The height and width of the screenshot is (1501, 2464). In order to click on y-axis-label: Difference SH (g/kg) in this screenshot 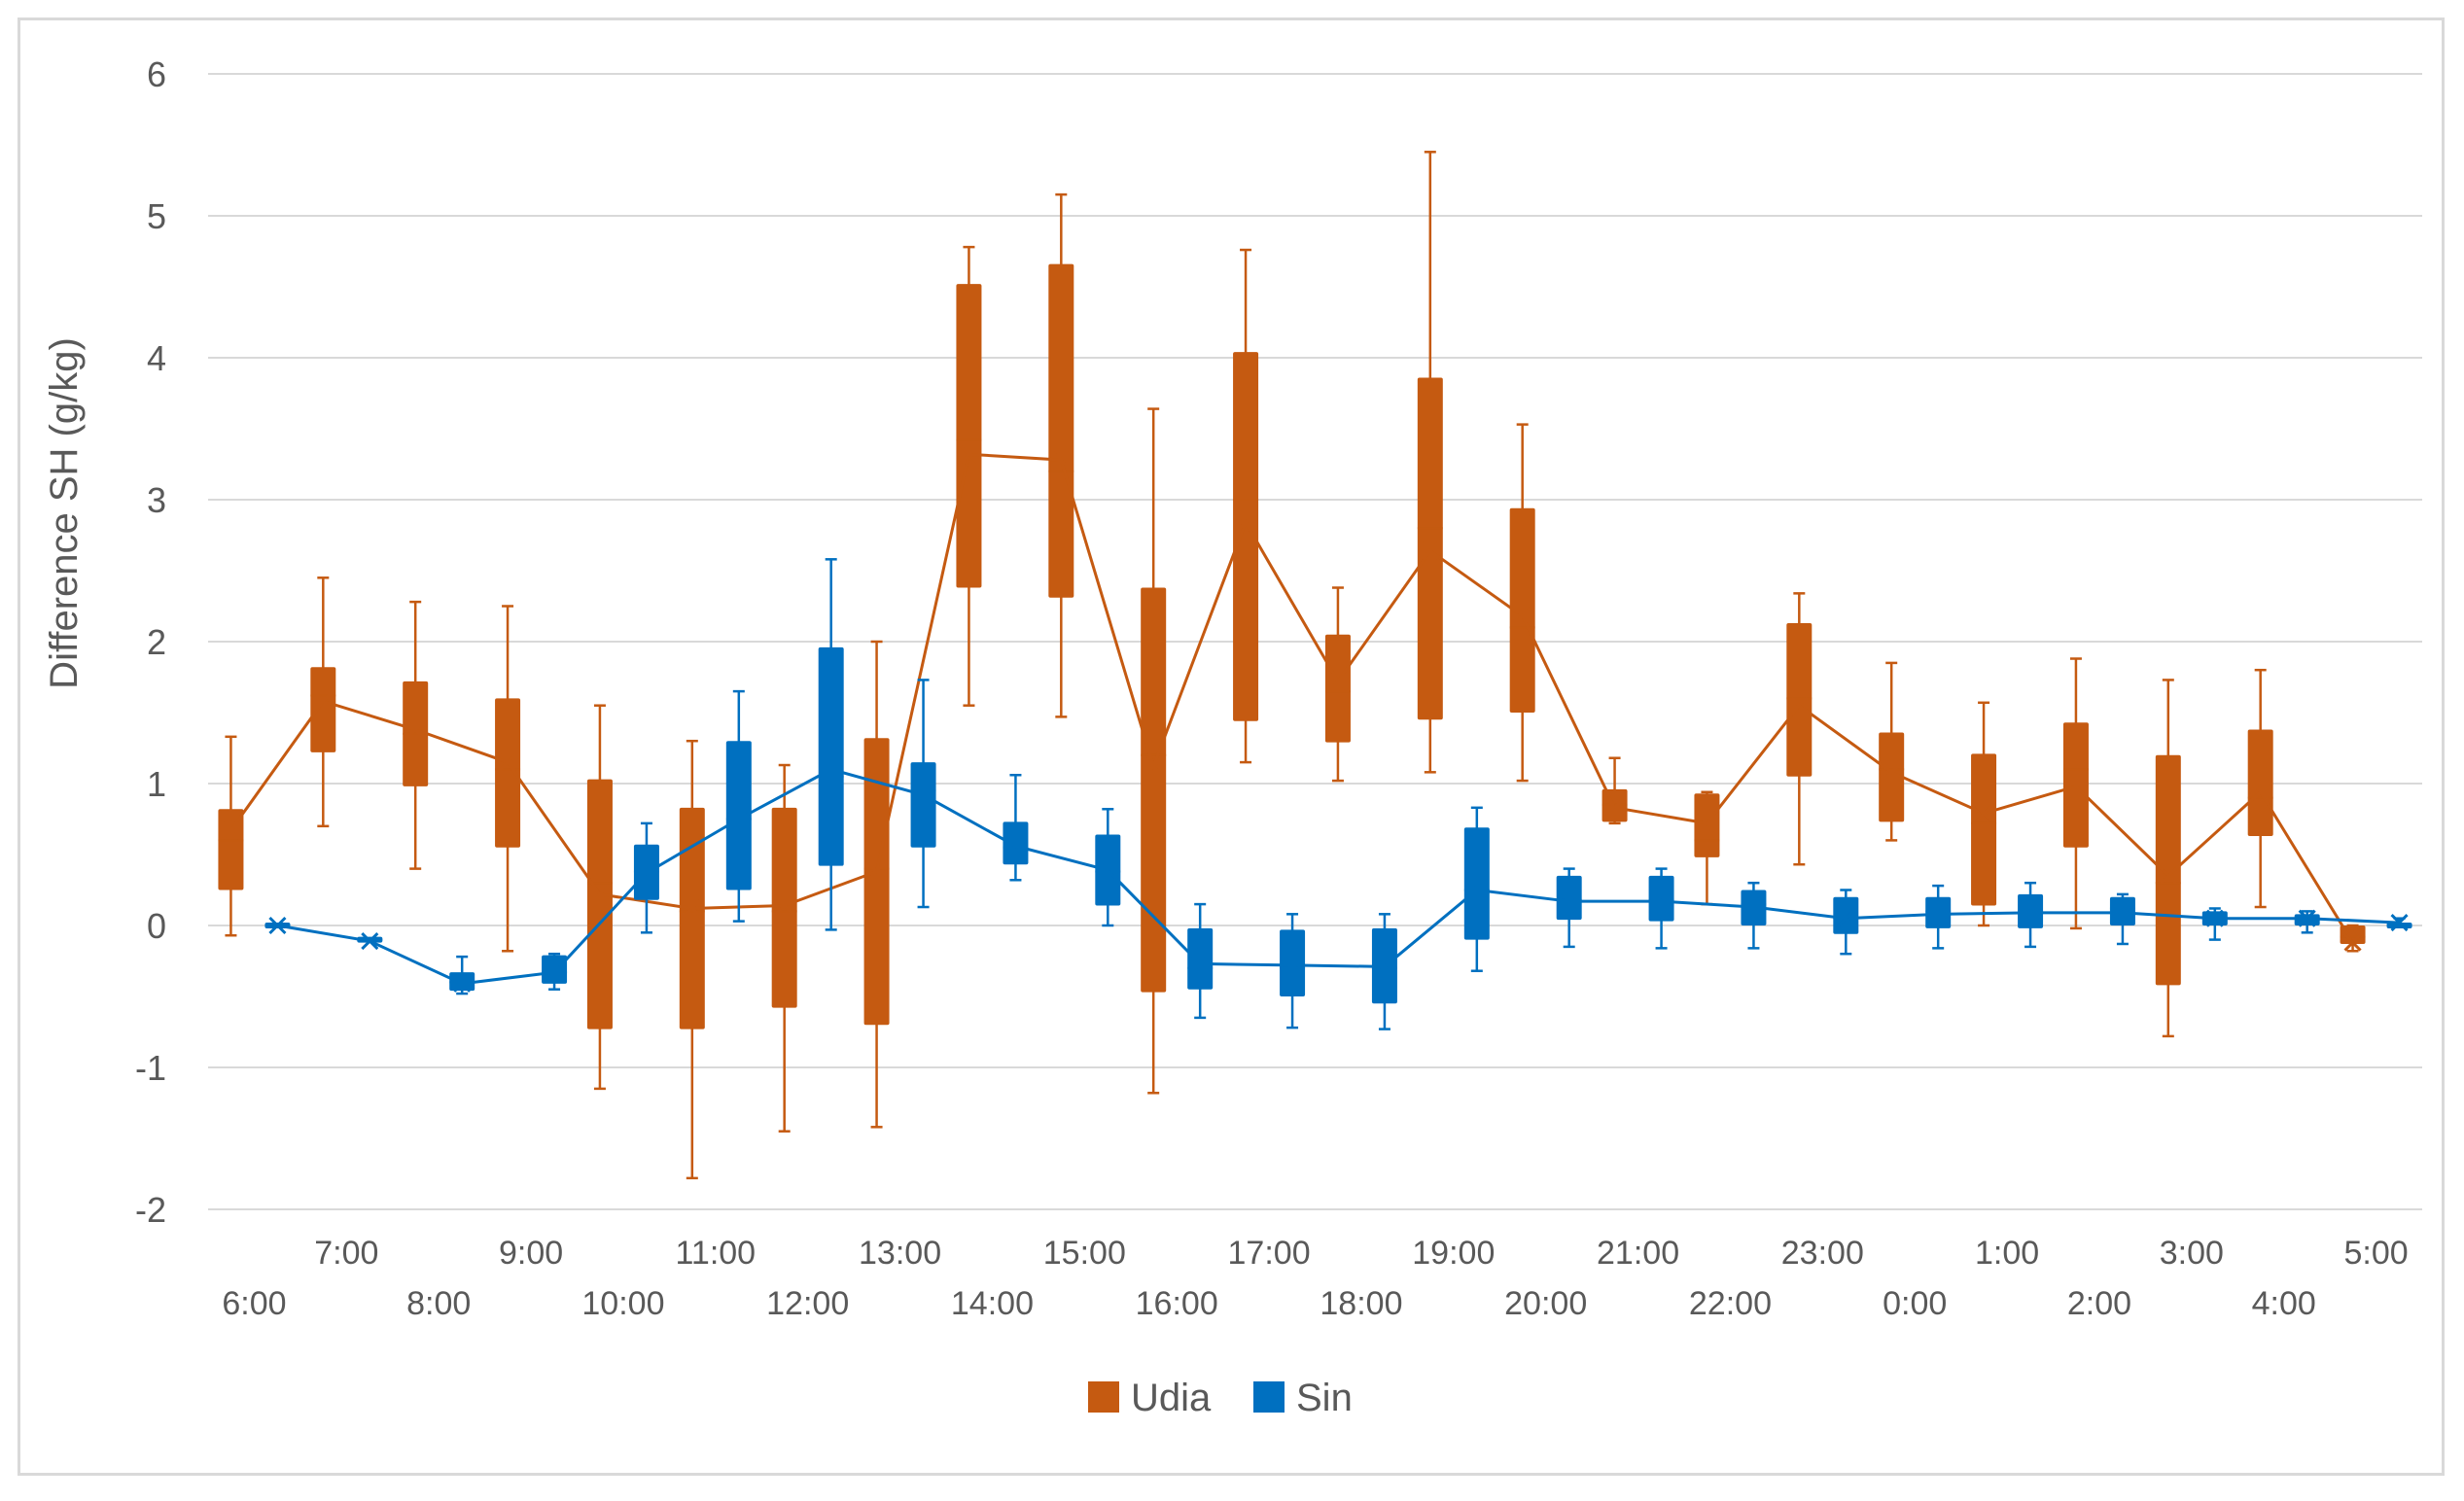, I will do `click(64, 513)`.